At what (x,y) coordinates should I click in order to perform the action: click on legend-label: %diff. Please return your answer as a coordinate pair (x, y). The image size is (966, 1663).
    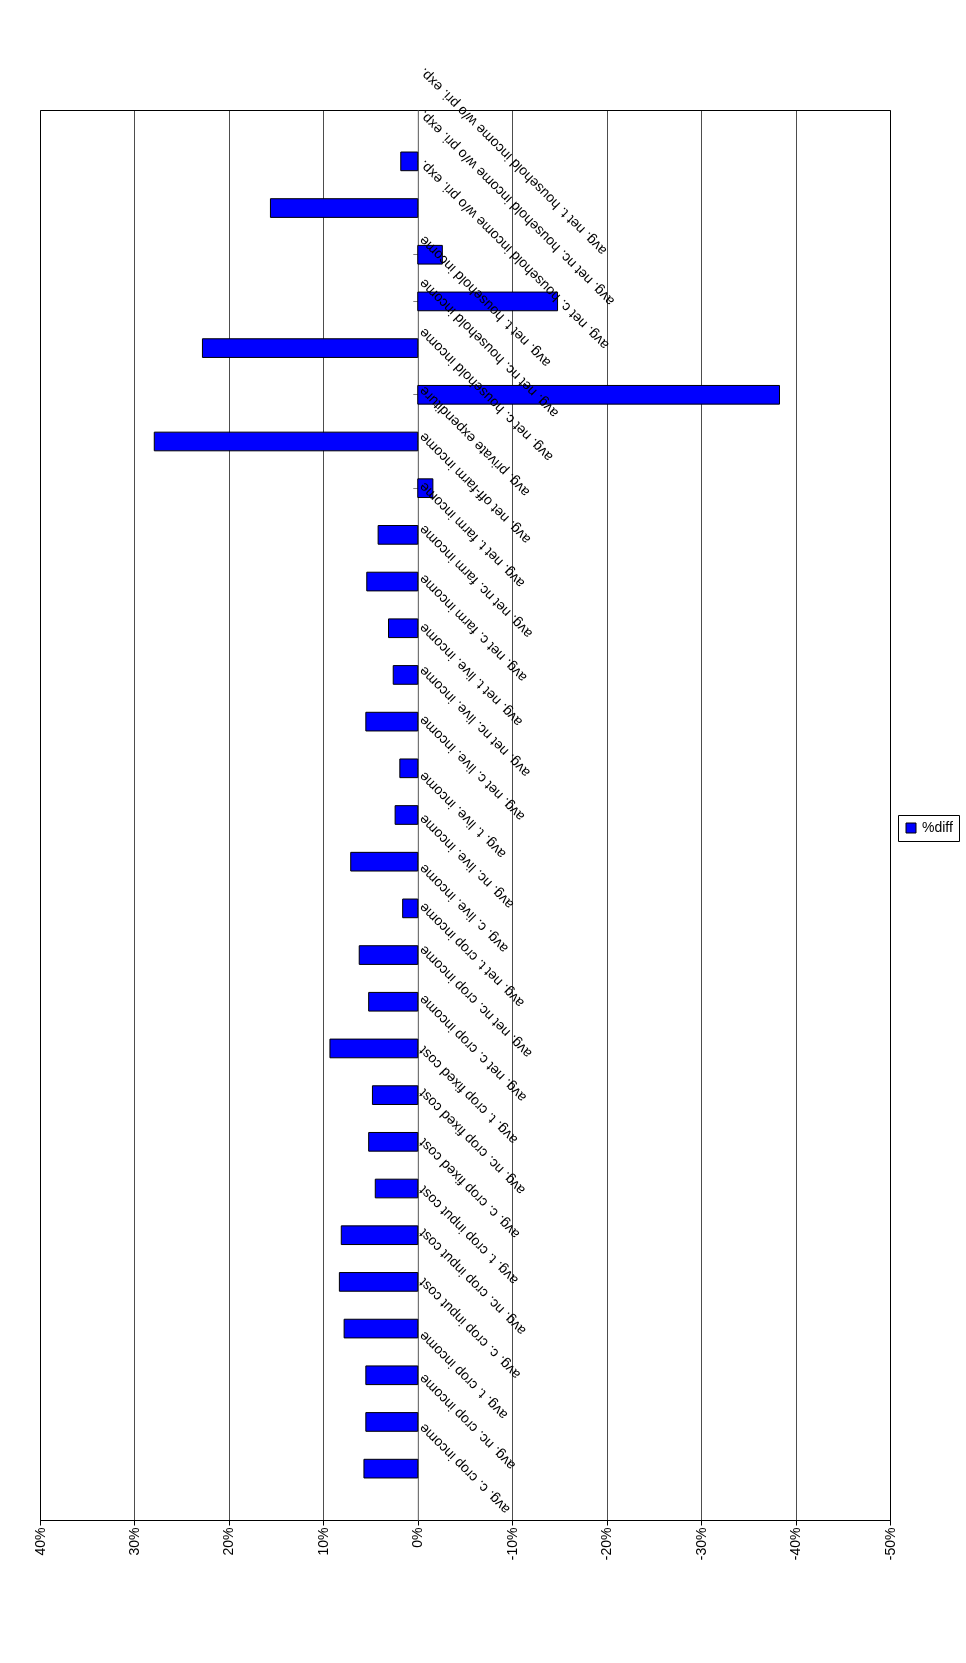
    Looking at the image, I should click on (937, 827).